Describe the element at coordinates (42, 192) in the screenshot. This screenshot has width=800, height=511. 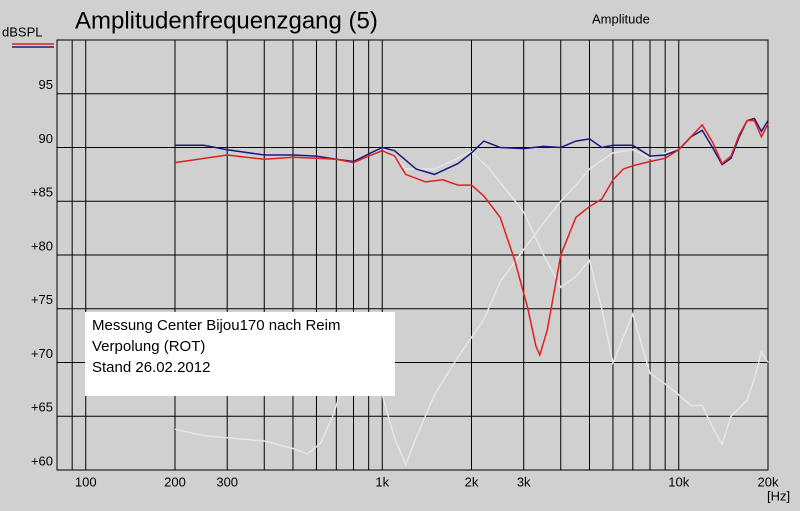
I see `y-tick-label: +85` at that location.